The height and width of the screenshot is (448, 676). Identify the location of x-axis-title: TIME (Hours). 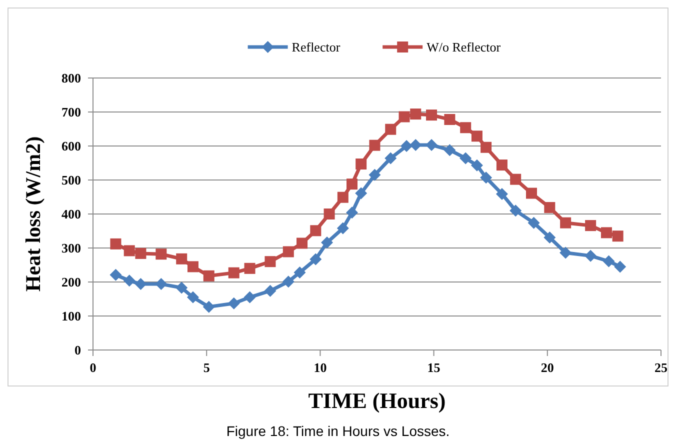
(377, 400).